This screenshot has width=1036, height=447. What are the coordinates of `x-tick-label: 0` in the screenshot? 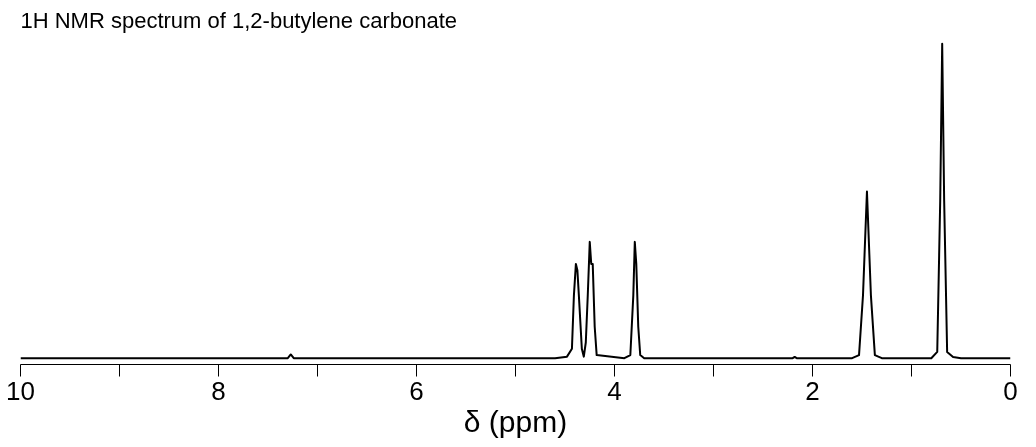 It's located at (1010, 390).